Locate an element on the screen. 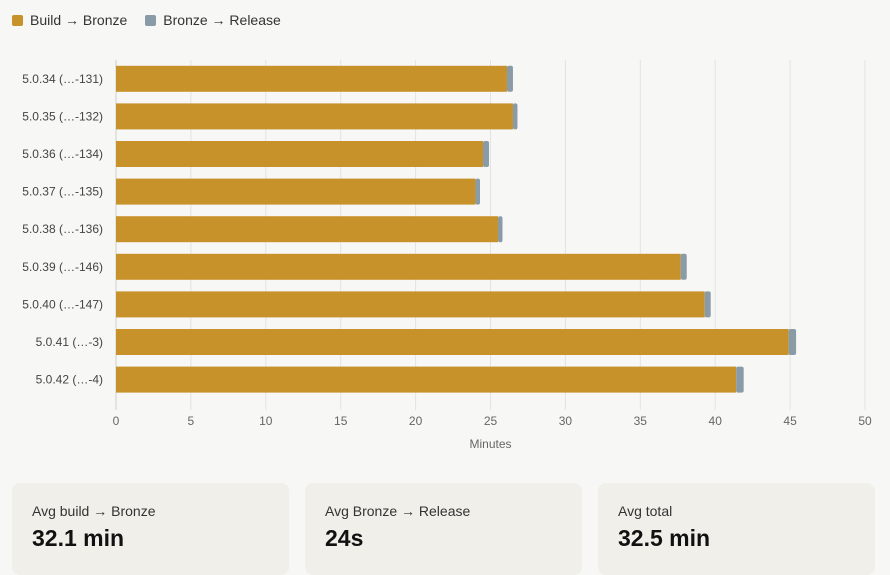 The height and width of the screenshot is (575, 890). x-tick-label: 30 is located at coordinates (566, 421).